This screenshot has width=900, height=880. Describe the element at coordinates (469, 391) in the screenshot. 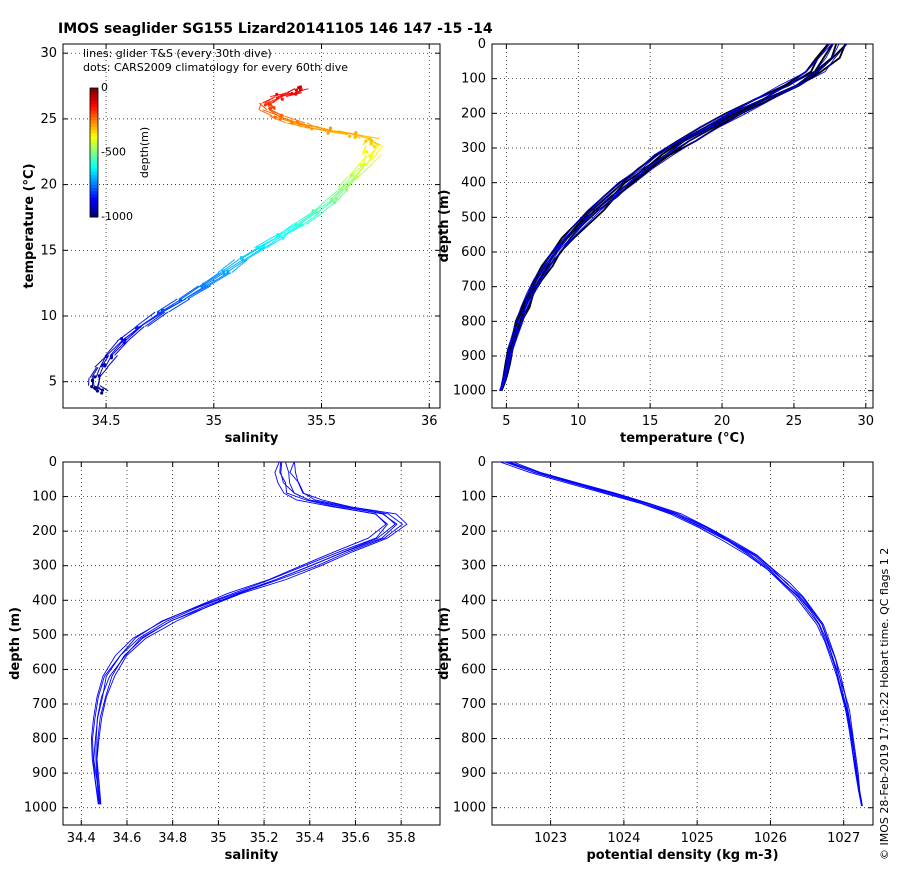

I see `y-tick-label: 1000` at that location.